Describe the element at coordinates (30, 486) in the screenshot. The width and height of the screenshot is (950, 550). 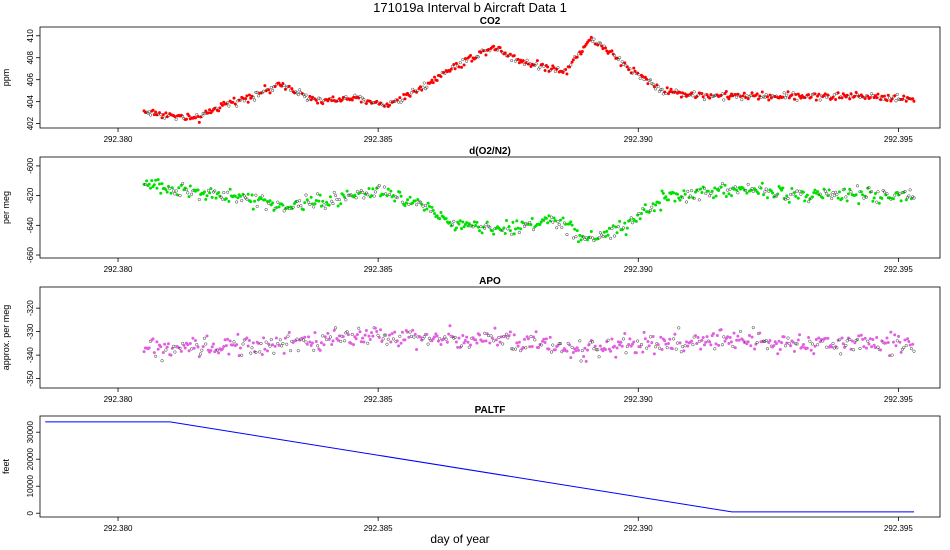
I see `y-tick-label: 10000` at that location.